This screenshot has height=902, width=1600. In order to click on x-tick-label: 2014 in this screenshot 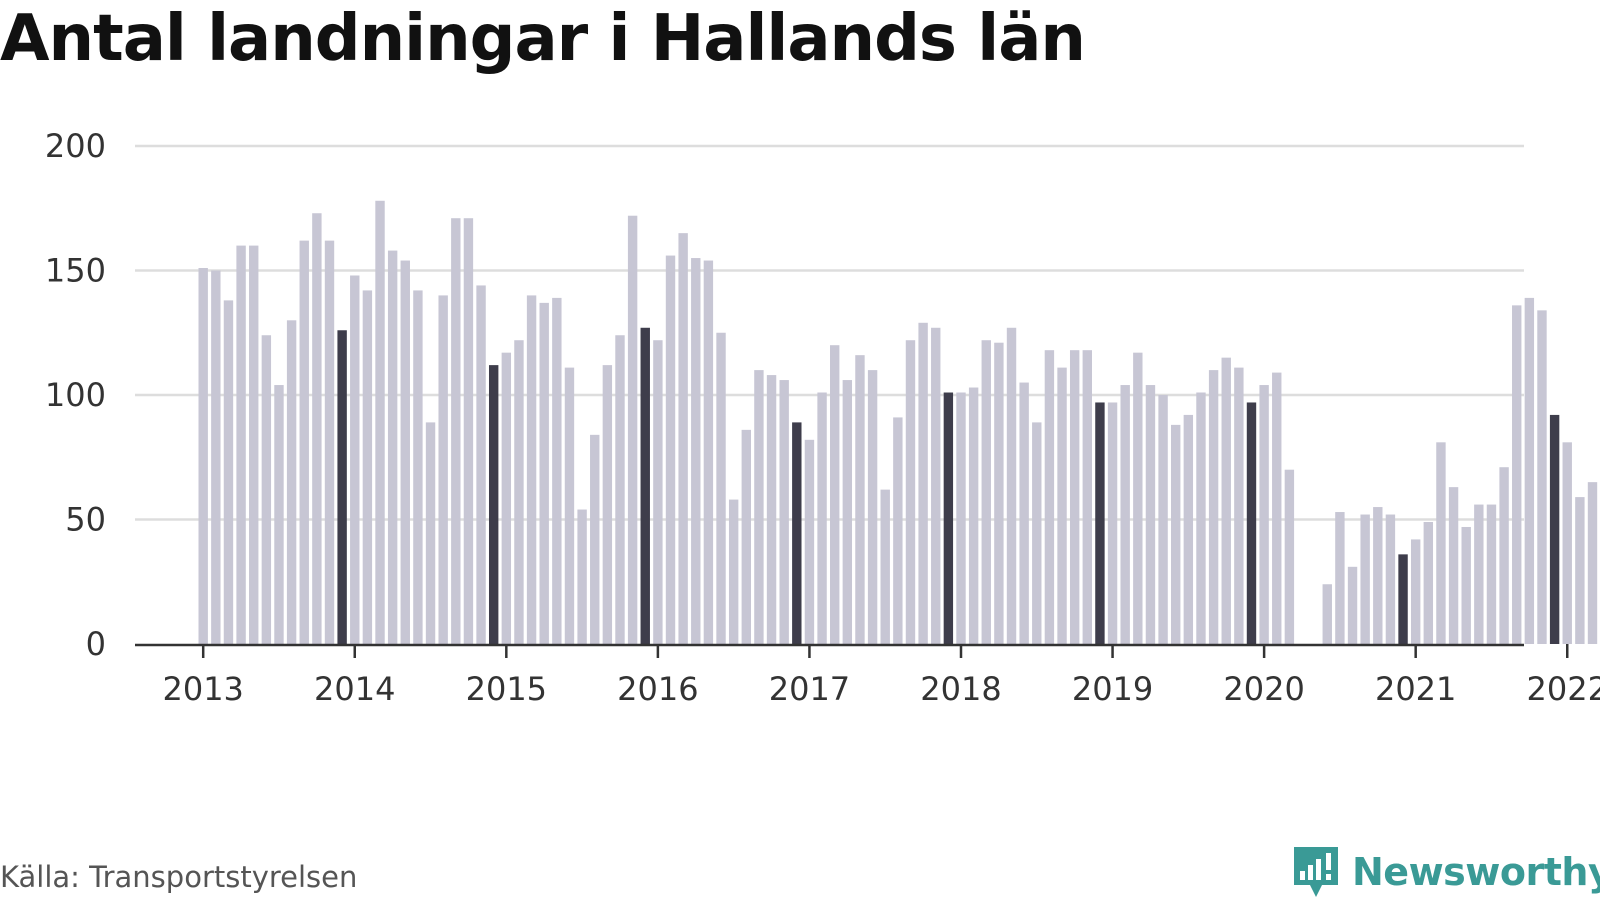, I will do `click(354, 689)`.